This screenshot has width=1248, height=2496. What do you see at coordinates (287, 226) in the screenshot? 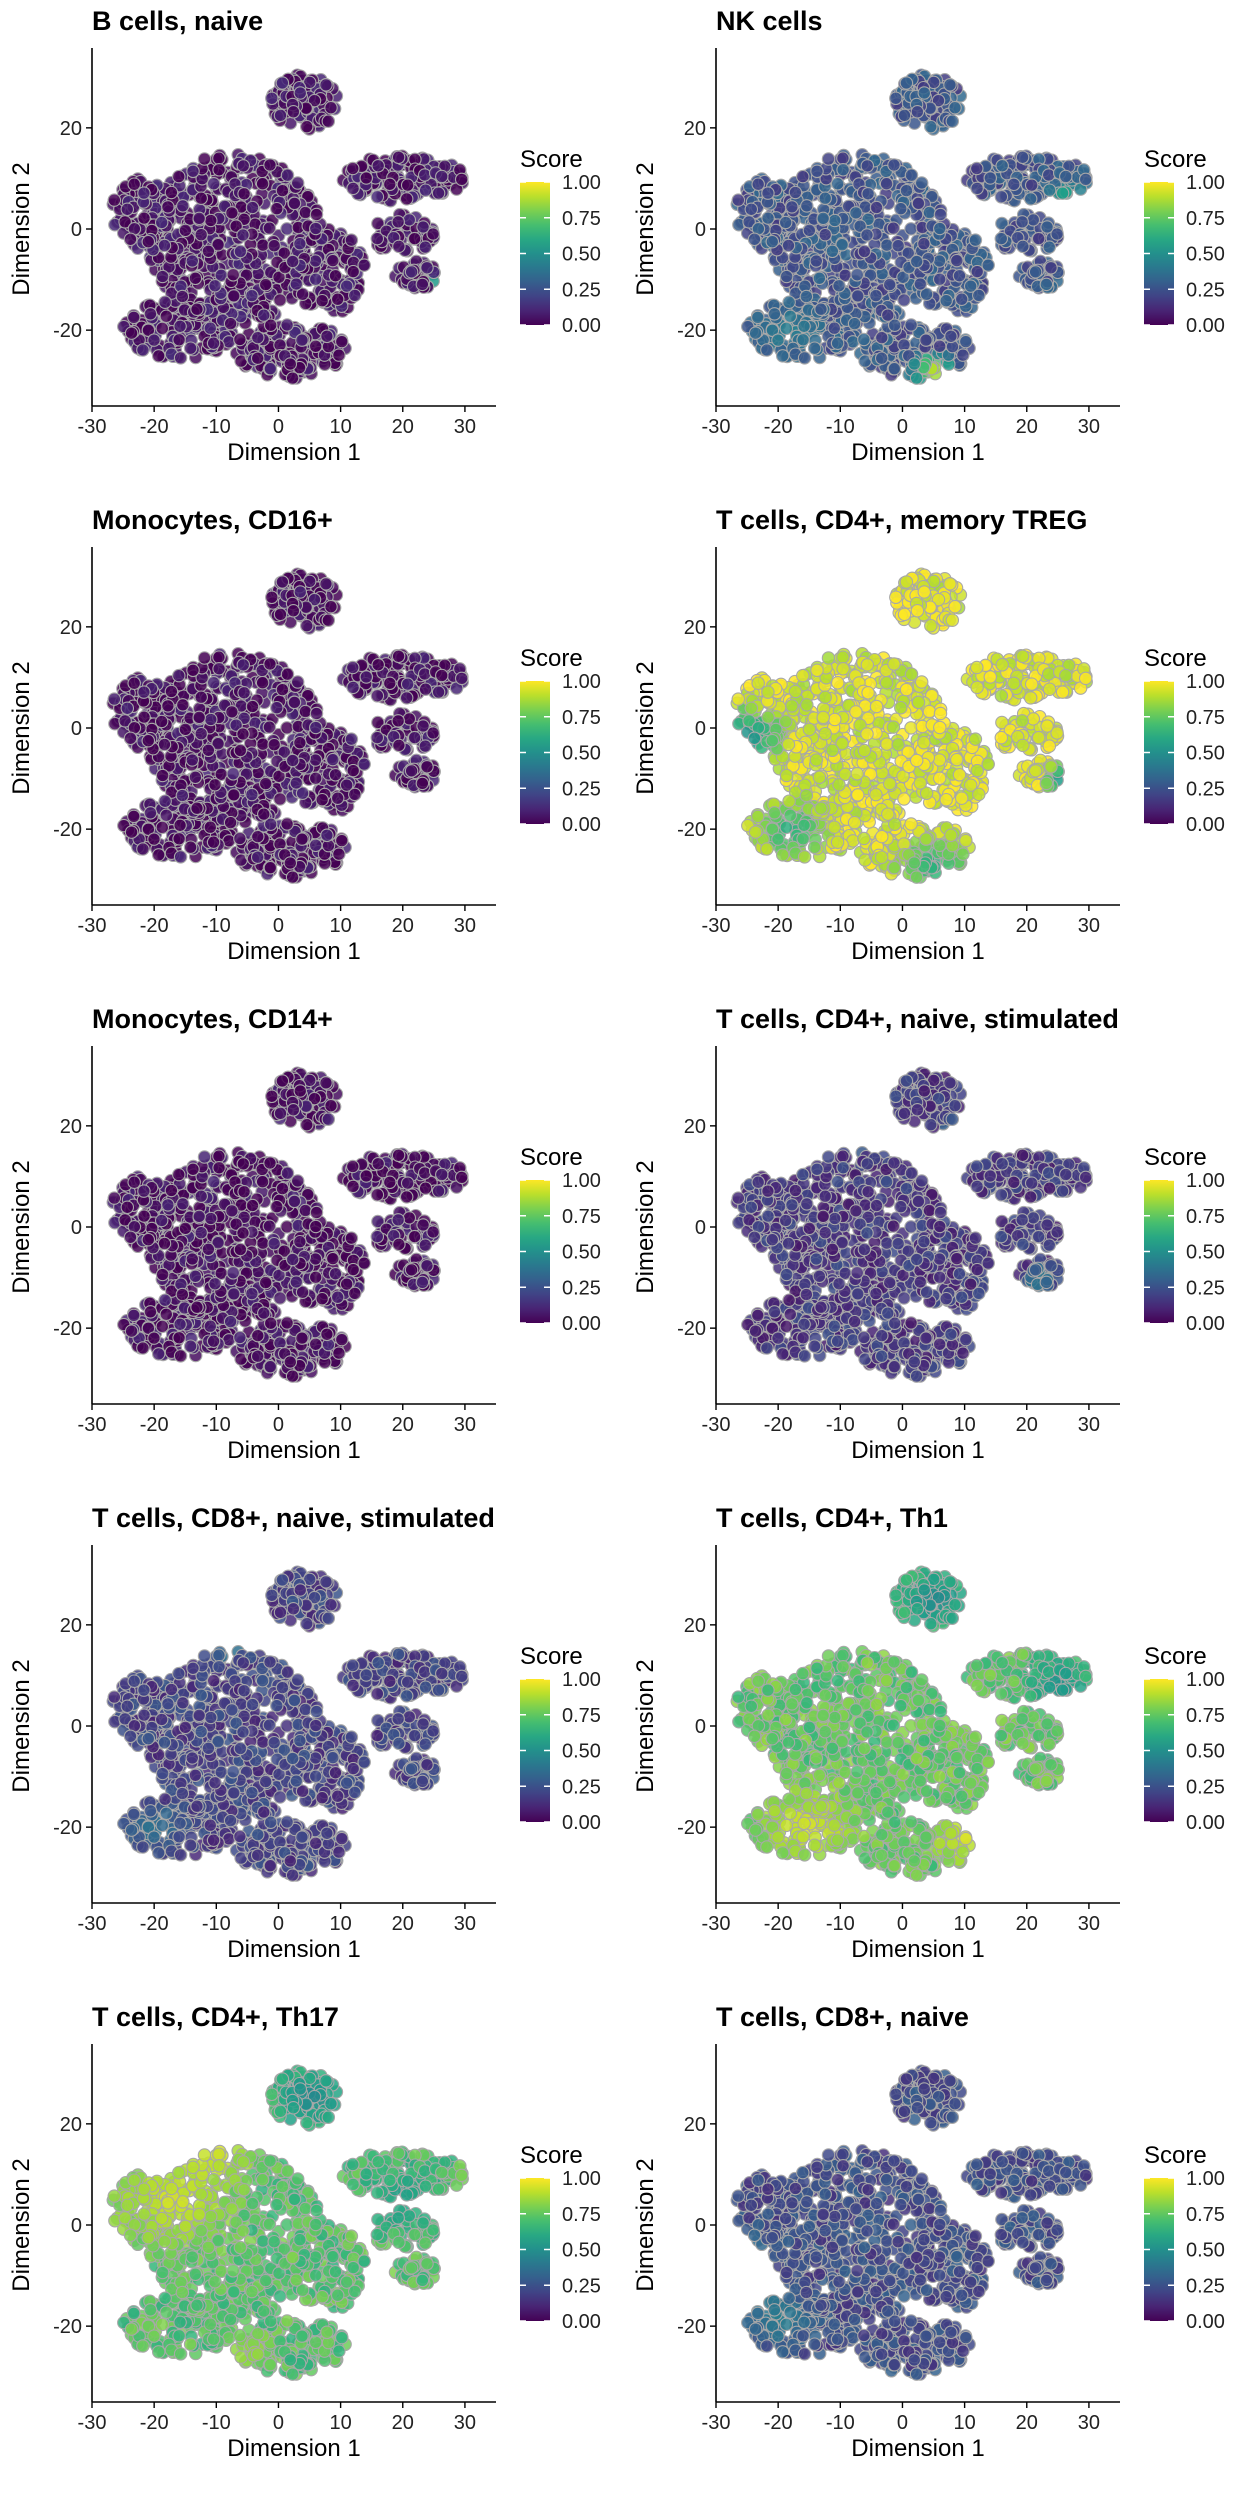
I see `data-points` at bounding box center [287, 226].